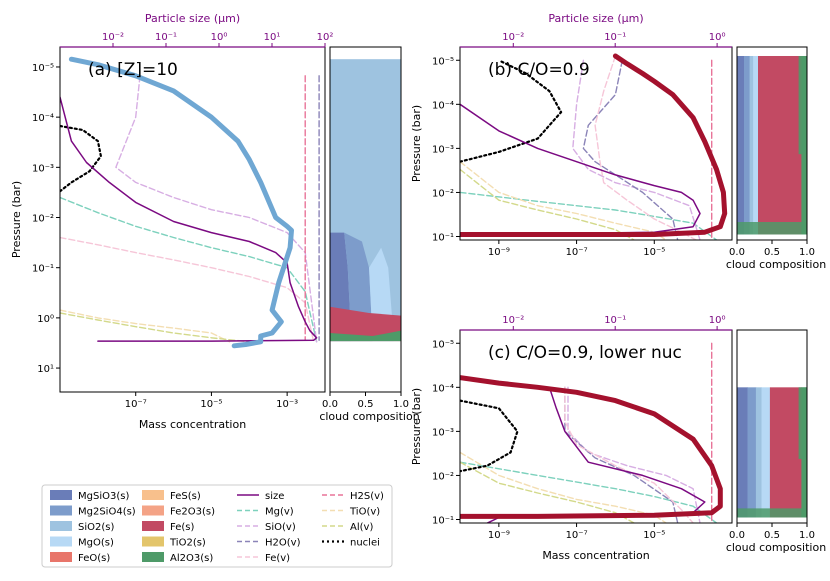 The width and height of the screenshot is (830, 581). I want to click on legend-label: Al(v), so click(361, 527).